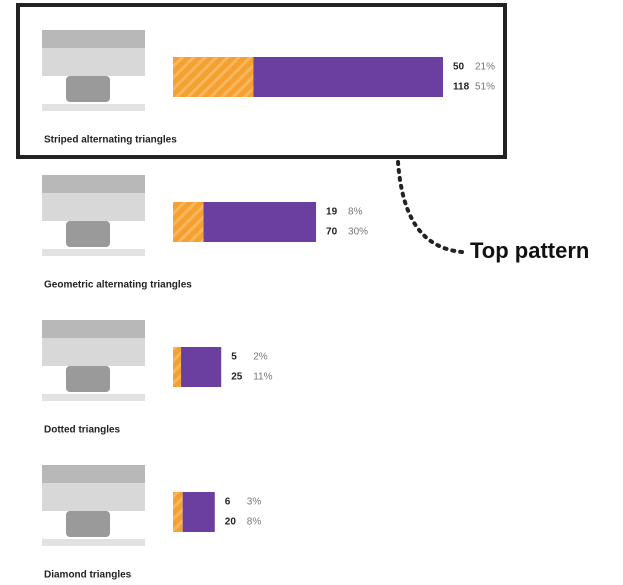  What do you see at coordinates (88, 575) in the screenshot?
I see `category-label: Diamond triangles` at bounding box center [88, 575].